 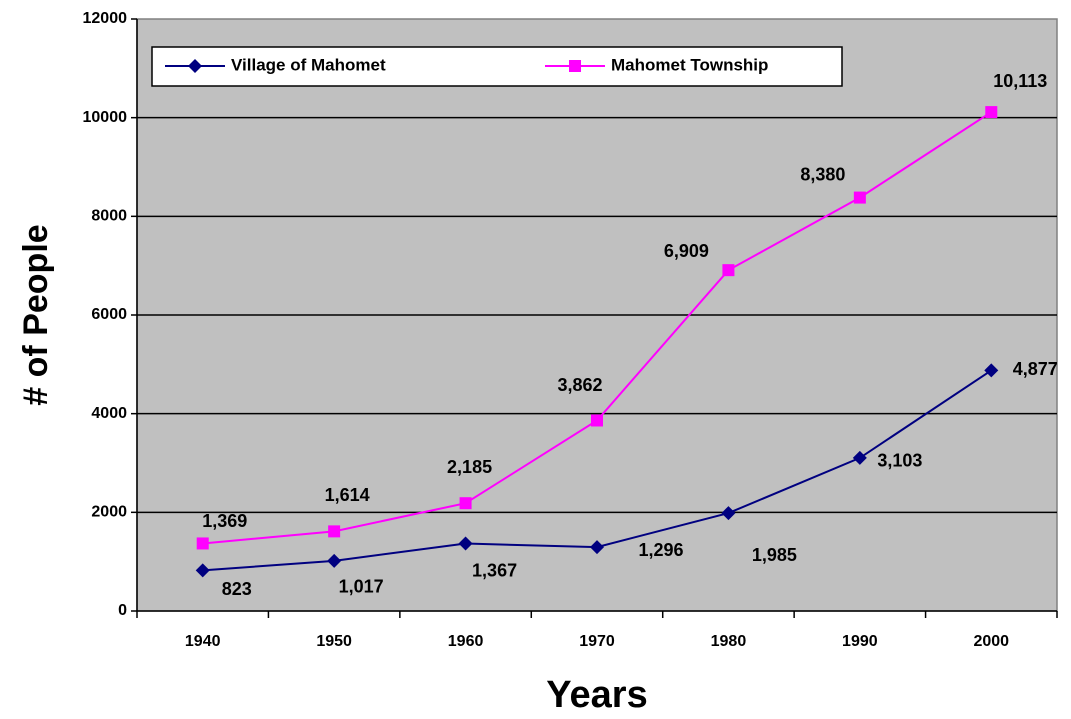 What do you see at coordinates (105, 117) in the screenshot?
I see `y-tick-label: 10000` at bounding box center [105, 117].